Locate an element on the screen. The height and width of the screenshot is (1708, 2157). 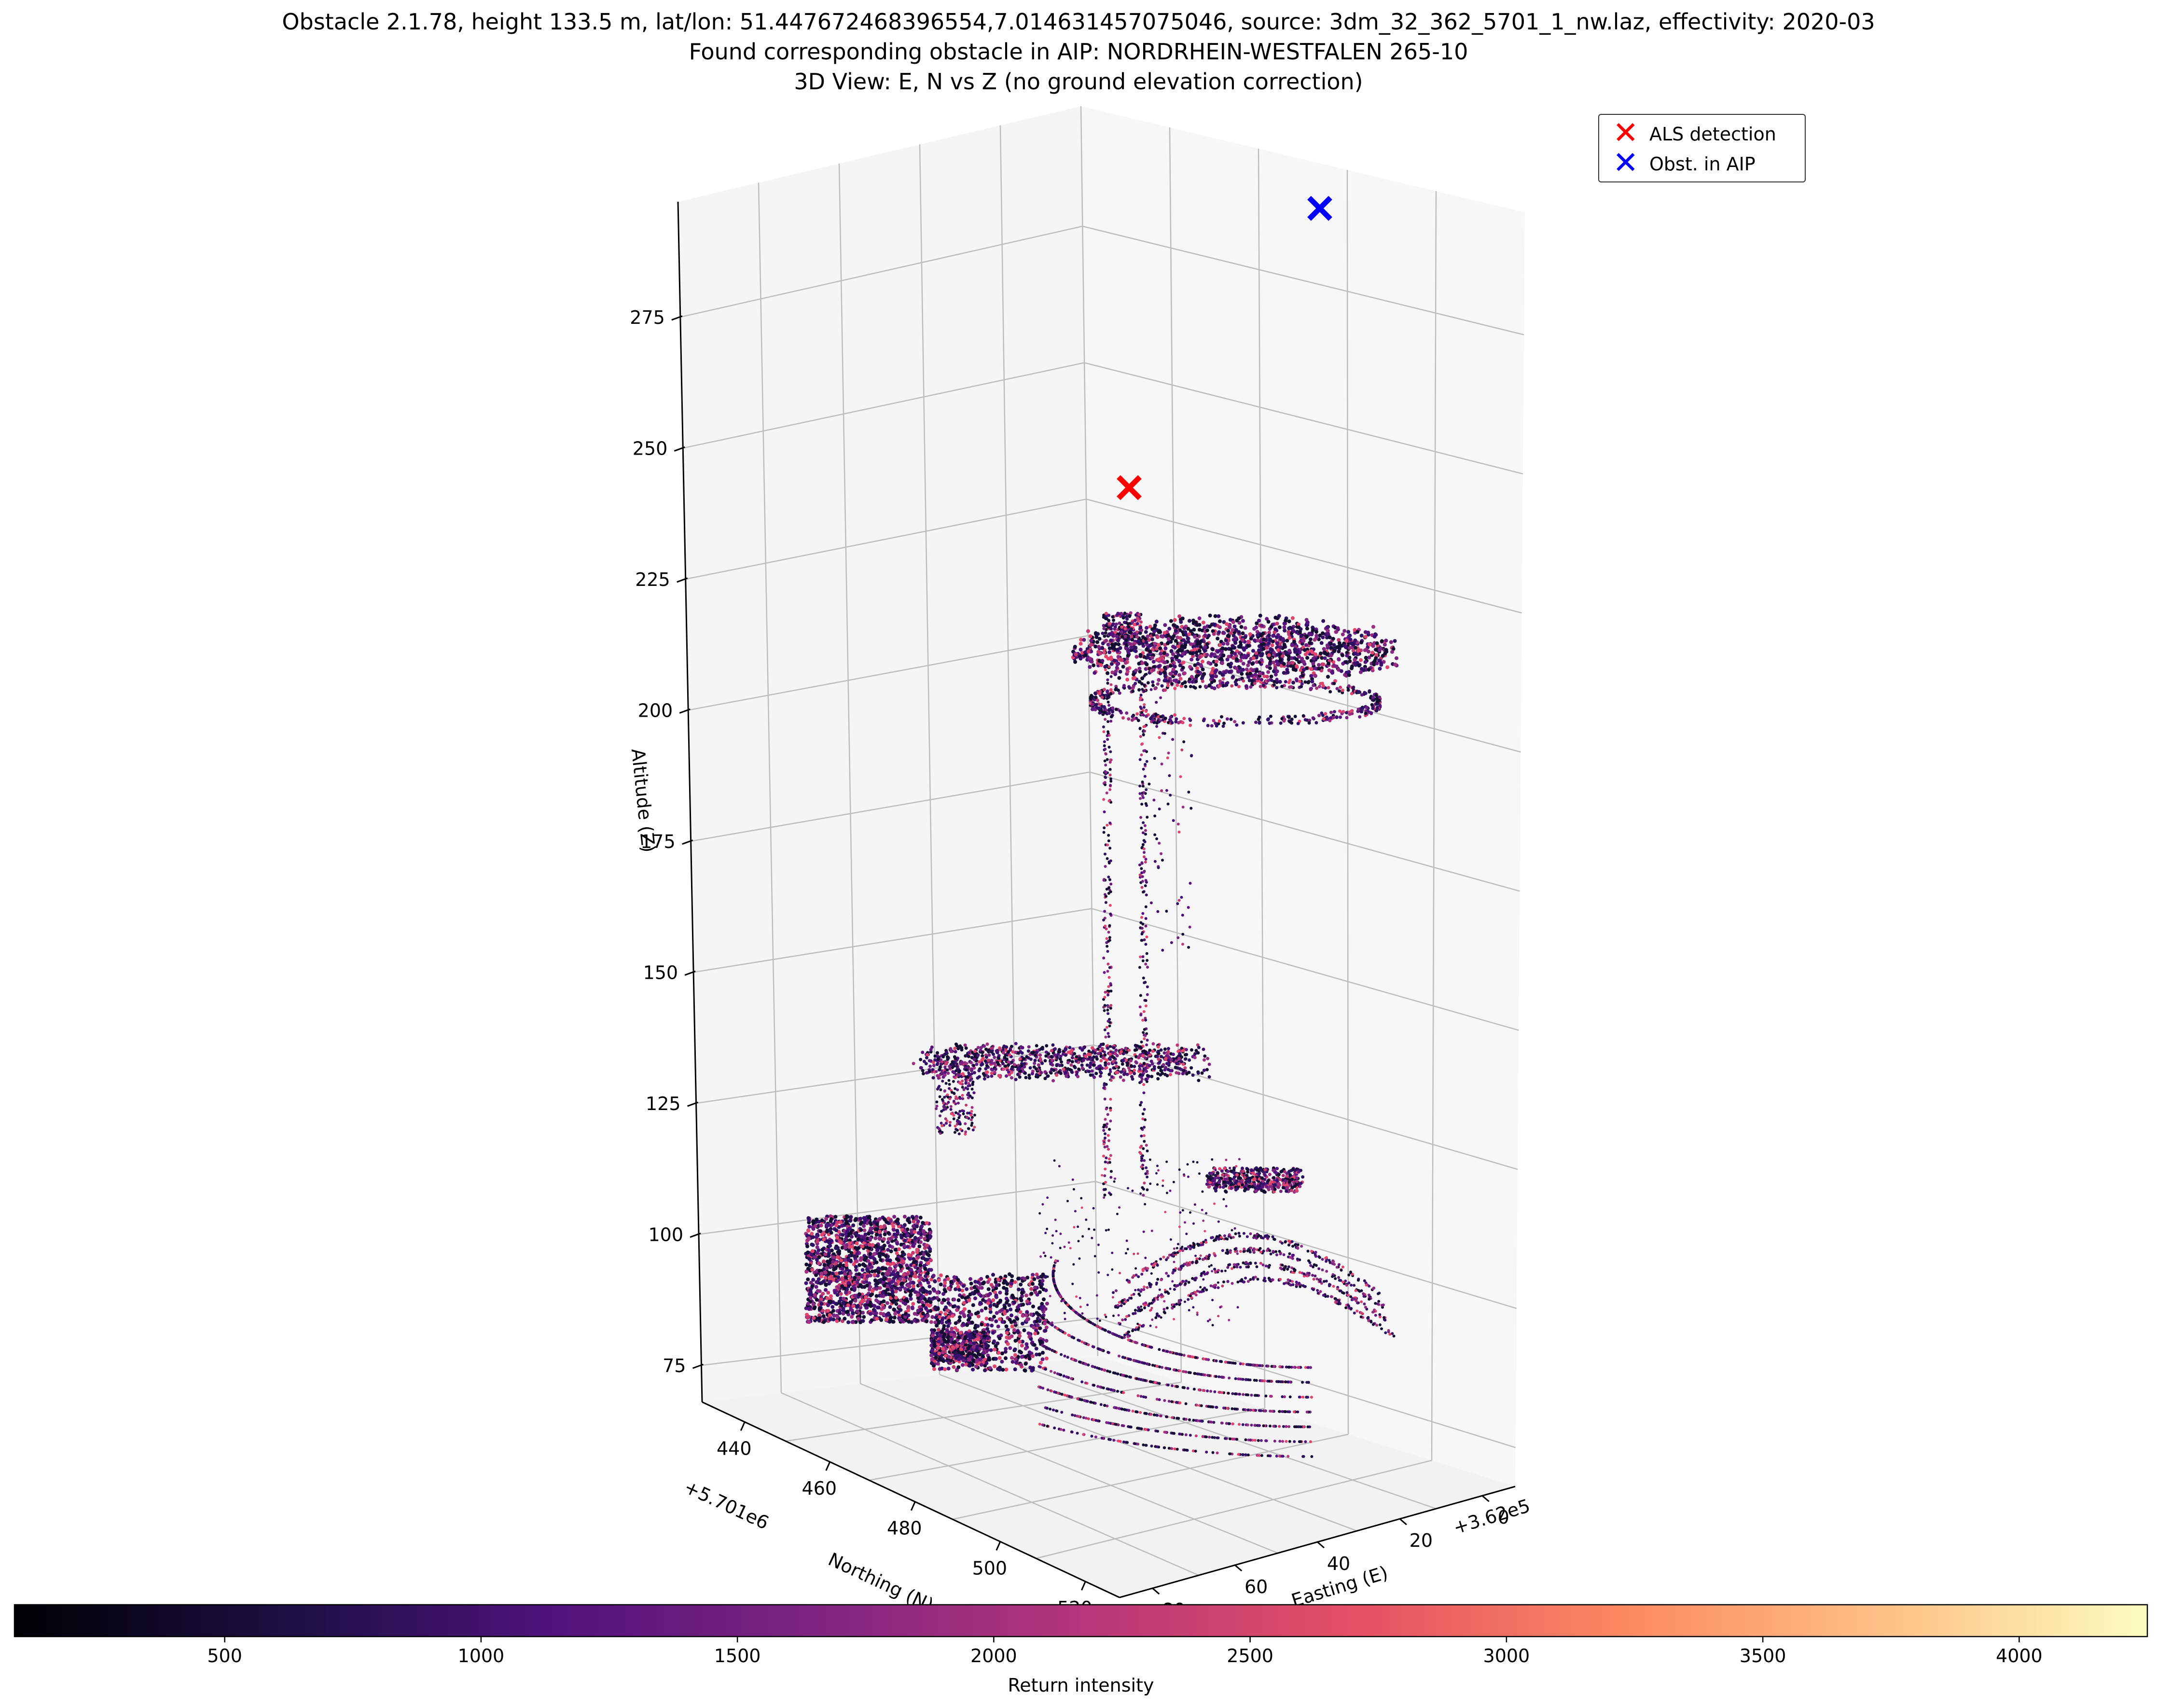
grid-line-n is located at coordinates (770, 787).